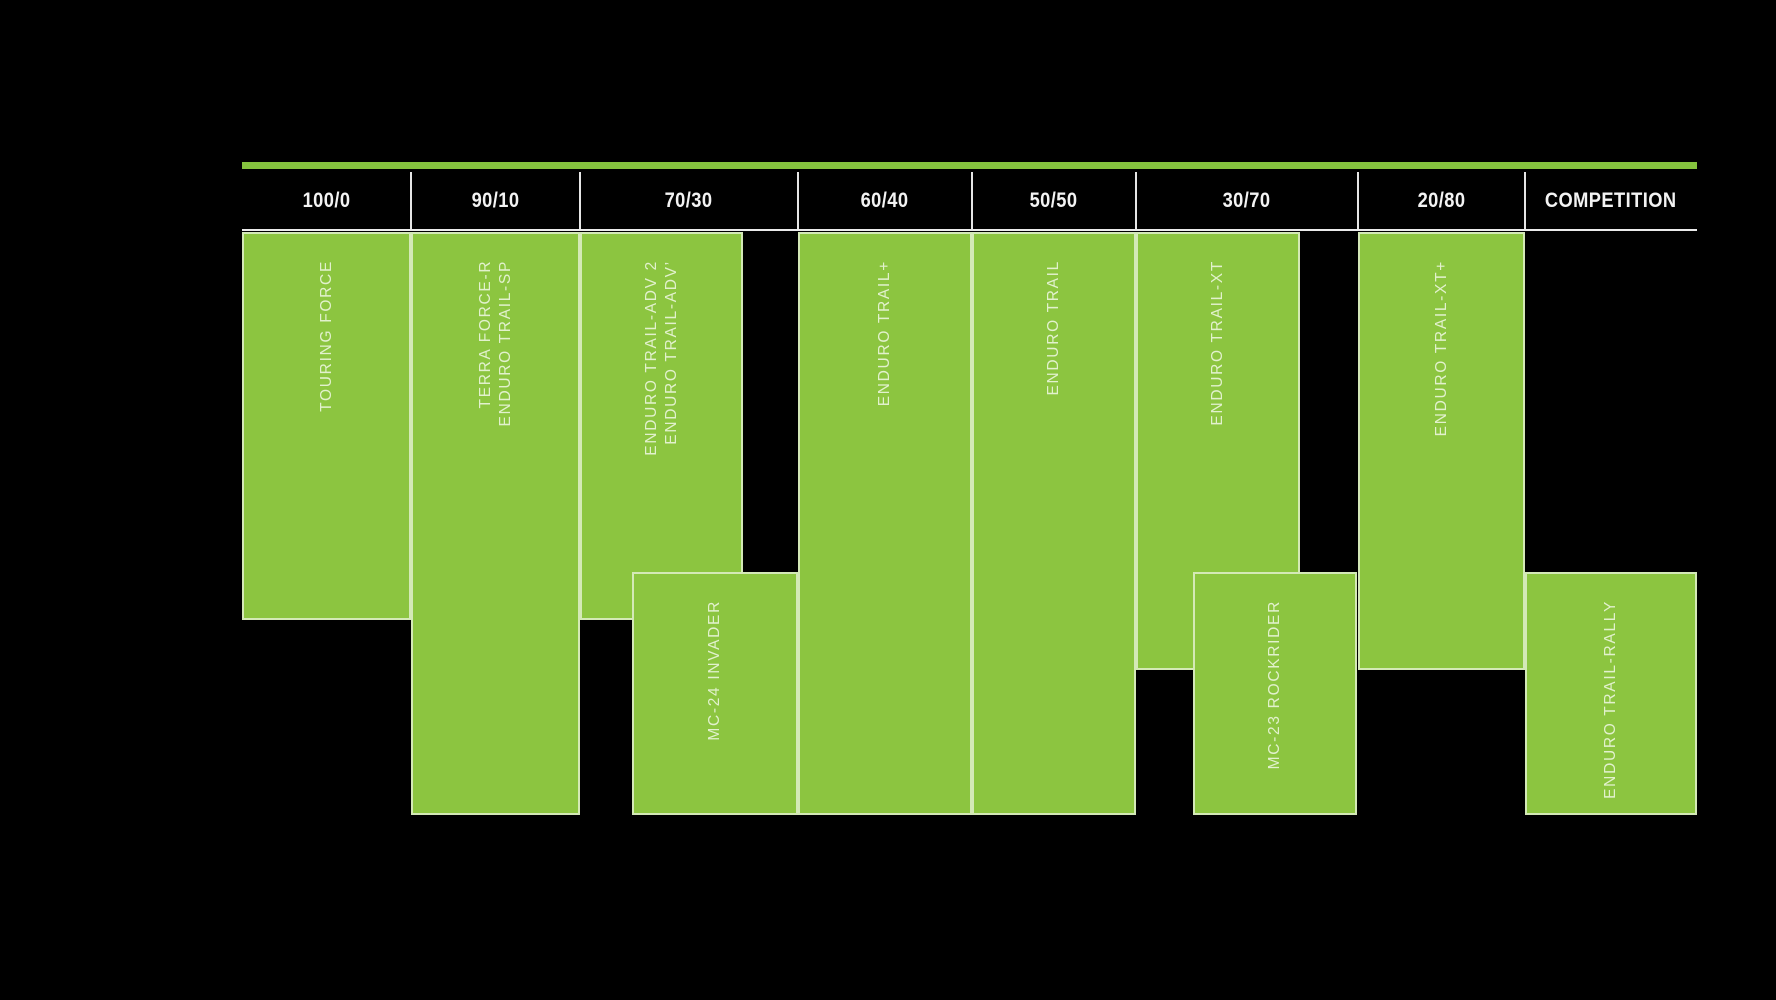  I want to click on bar-mc-23-rockrider: MC-23 ROCKRIDER, so click(1275, 693).